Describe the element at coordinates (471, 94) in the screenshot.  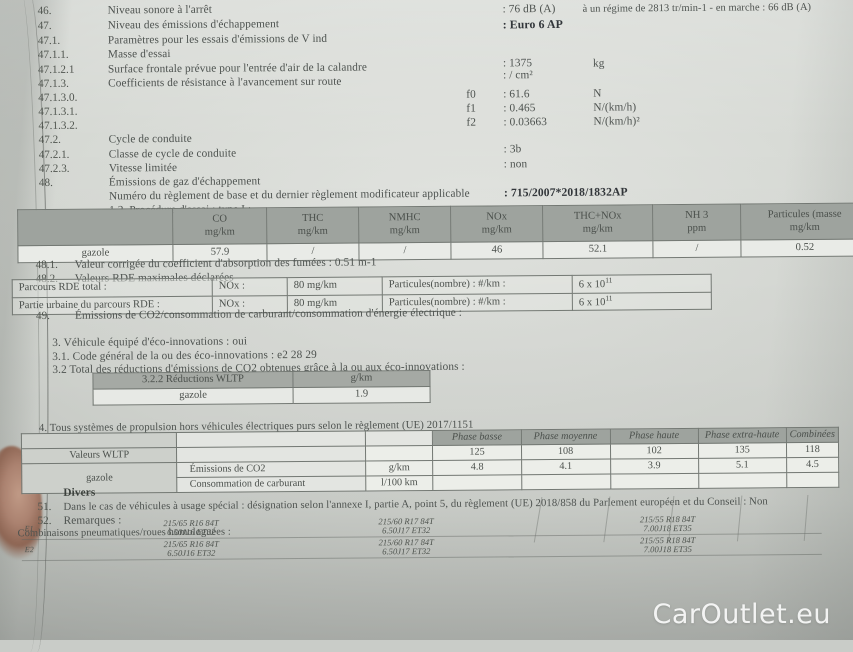
I see `coefficient-key-f0: f0` at that location.